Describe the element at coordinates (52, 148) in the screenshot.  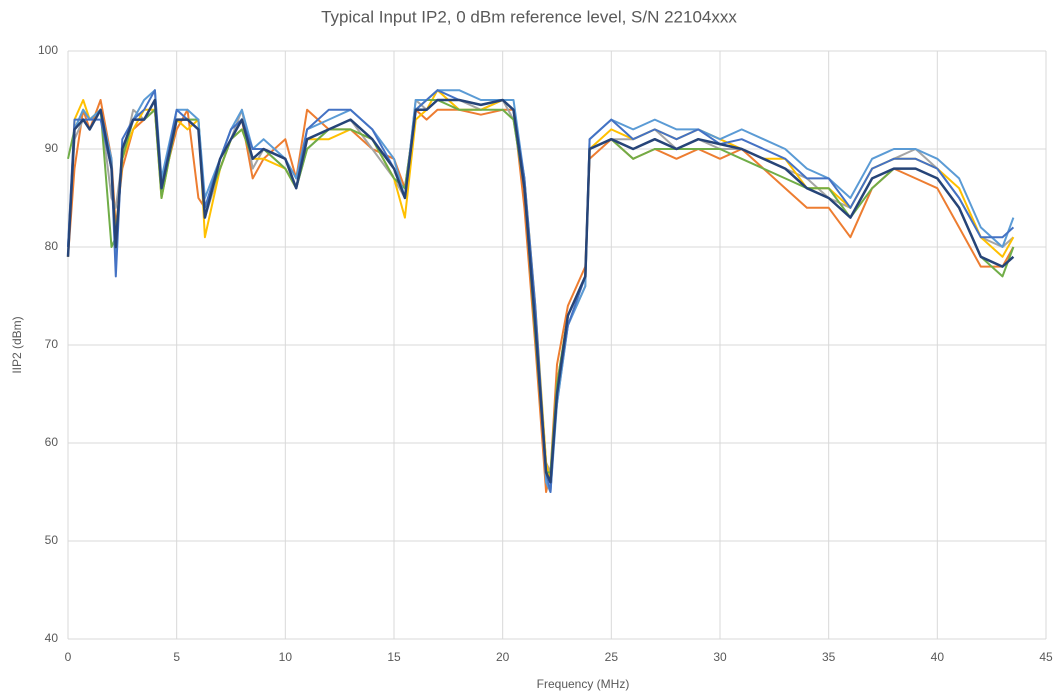
I see `y-tick-label: 90` at that location.